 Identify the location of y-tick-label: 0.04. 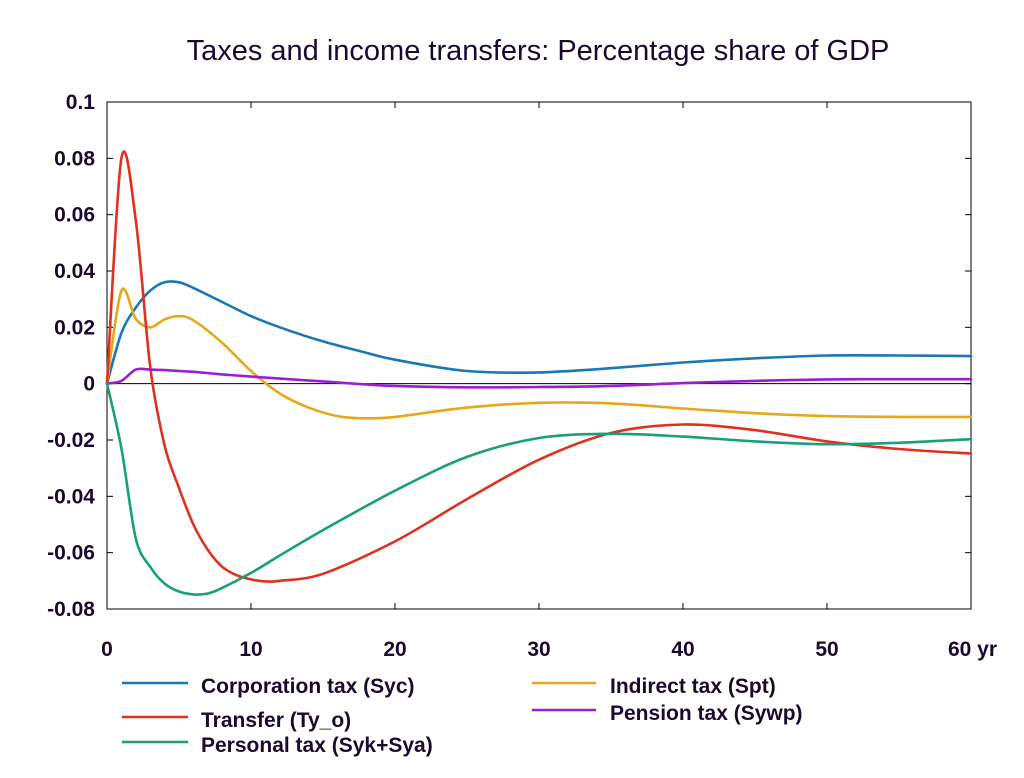
(74, 271).